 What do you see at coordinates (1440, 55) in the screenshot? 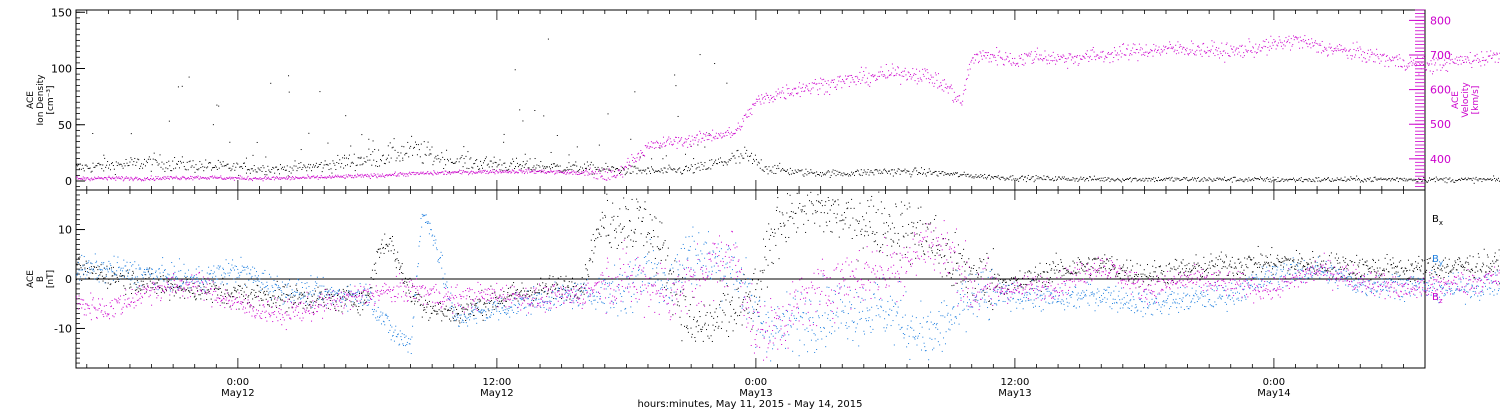
I see `right-y-tick-label: 700` at bounding box center [1440, 55].